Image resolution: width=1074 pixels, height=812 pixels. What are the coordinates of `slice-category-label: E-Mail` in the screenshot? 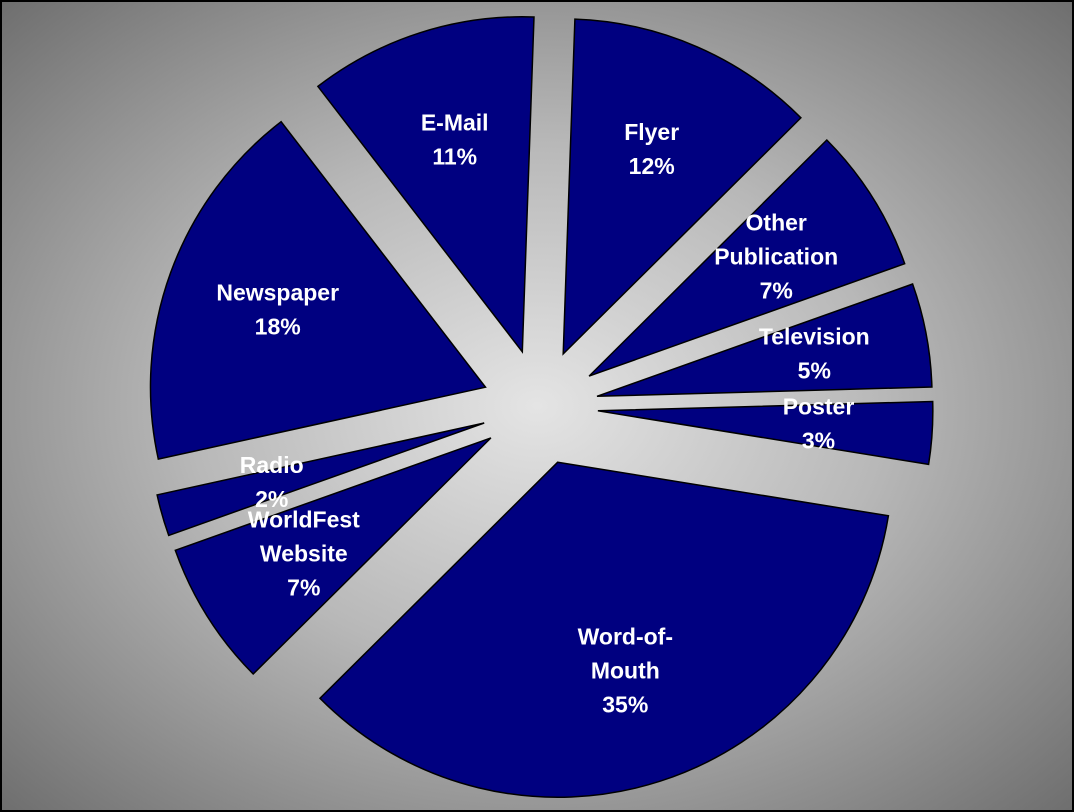 It's located at (455, 122).